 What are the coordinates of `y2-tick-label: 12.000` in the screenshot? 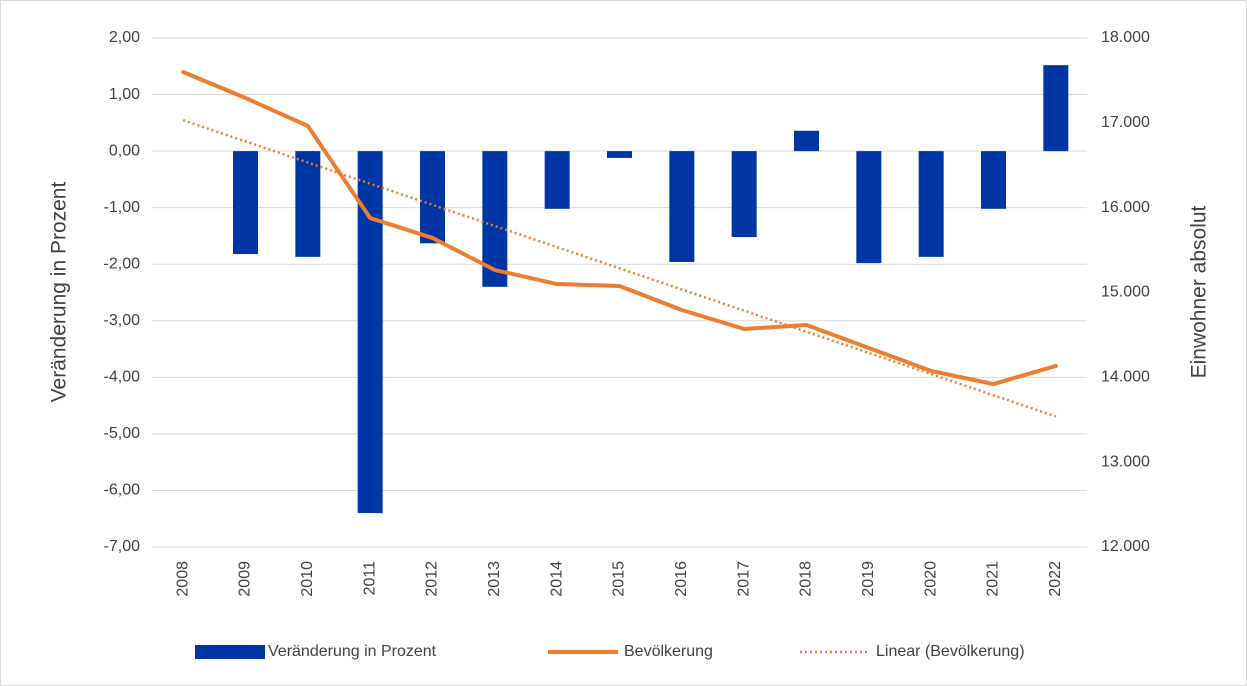 It's located at (1125, 546).